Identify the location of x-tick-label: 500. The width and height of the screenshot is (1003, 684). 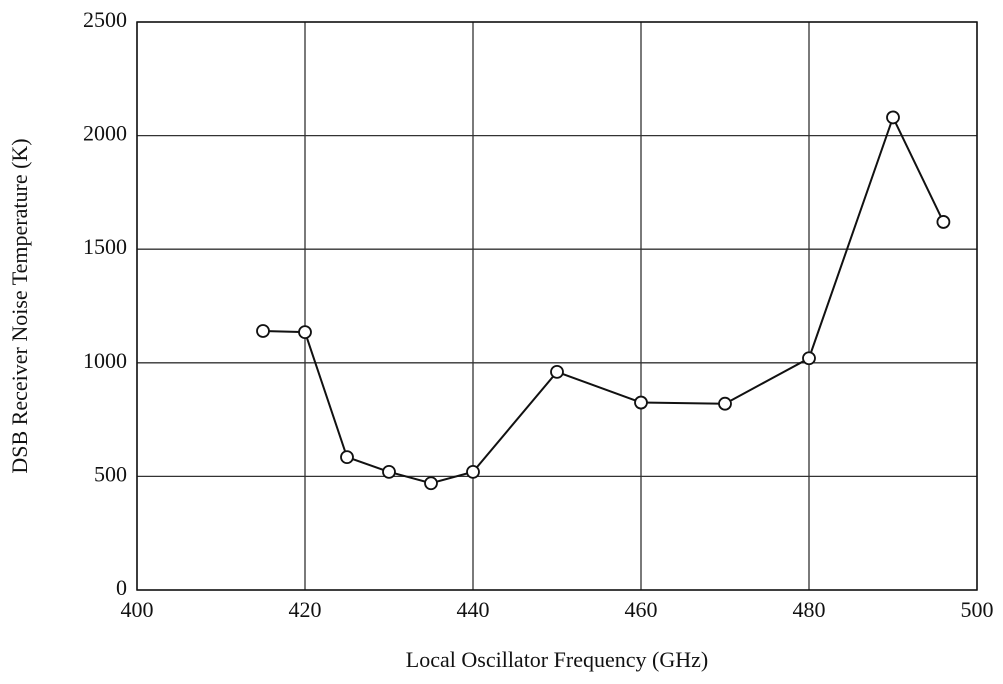
(977, 609).